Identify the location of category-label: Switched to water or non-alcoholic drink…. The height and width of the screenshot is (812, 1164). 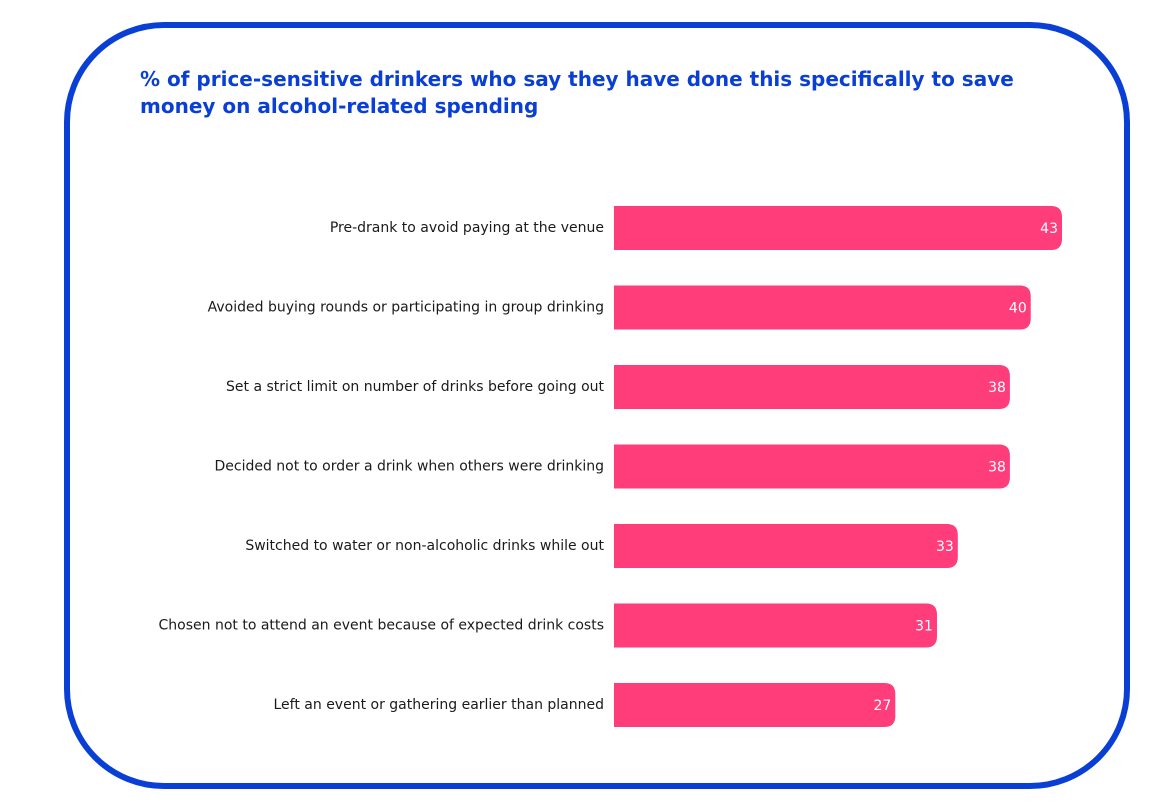
(424, 546).